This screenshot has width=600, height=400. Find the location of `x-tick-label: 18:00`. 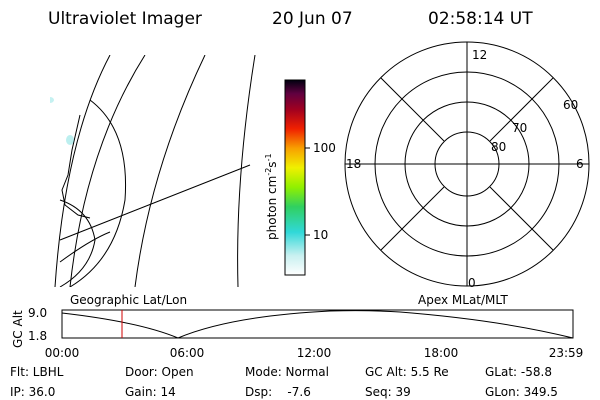

x-tick-label: 18:00 is located at coordinates (441, 353).